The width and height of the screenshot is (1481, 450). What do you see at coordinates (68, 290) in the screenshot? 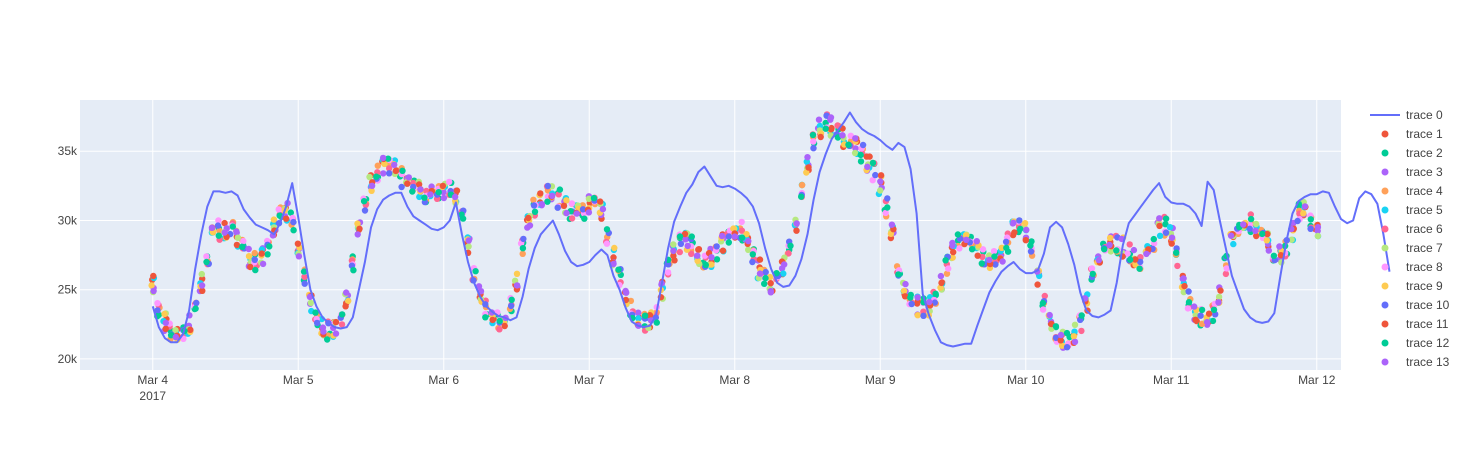
I see `y-tick-label: 25k` at bounding box center [68, 290].